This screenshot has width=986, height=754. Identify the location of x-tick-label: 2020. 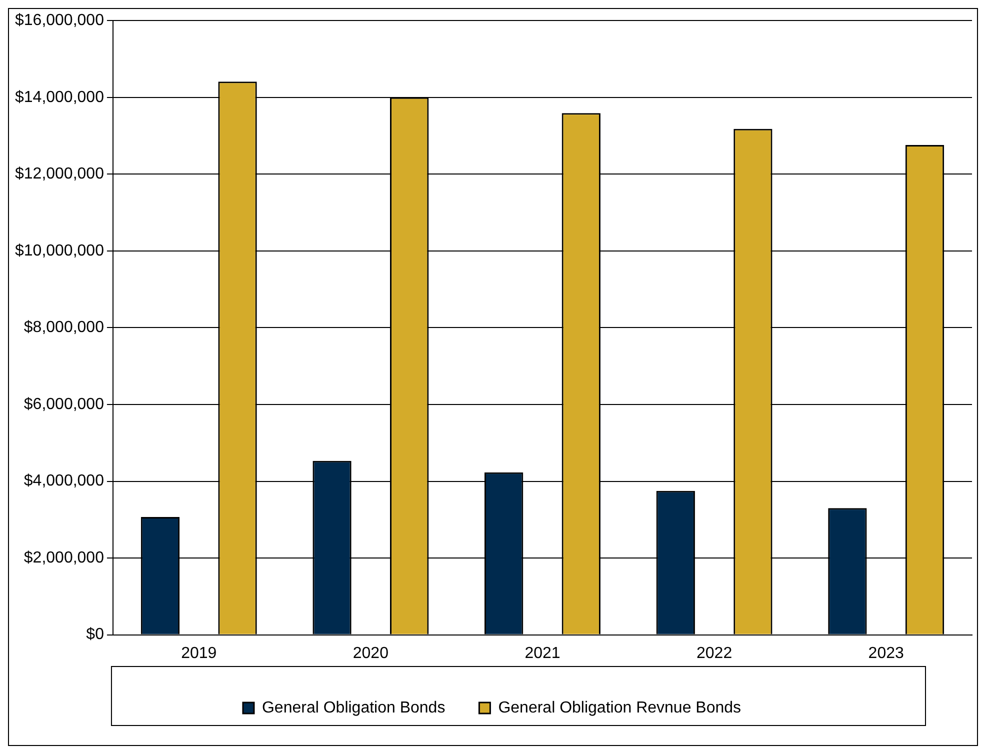
(370, 653).